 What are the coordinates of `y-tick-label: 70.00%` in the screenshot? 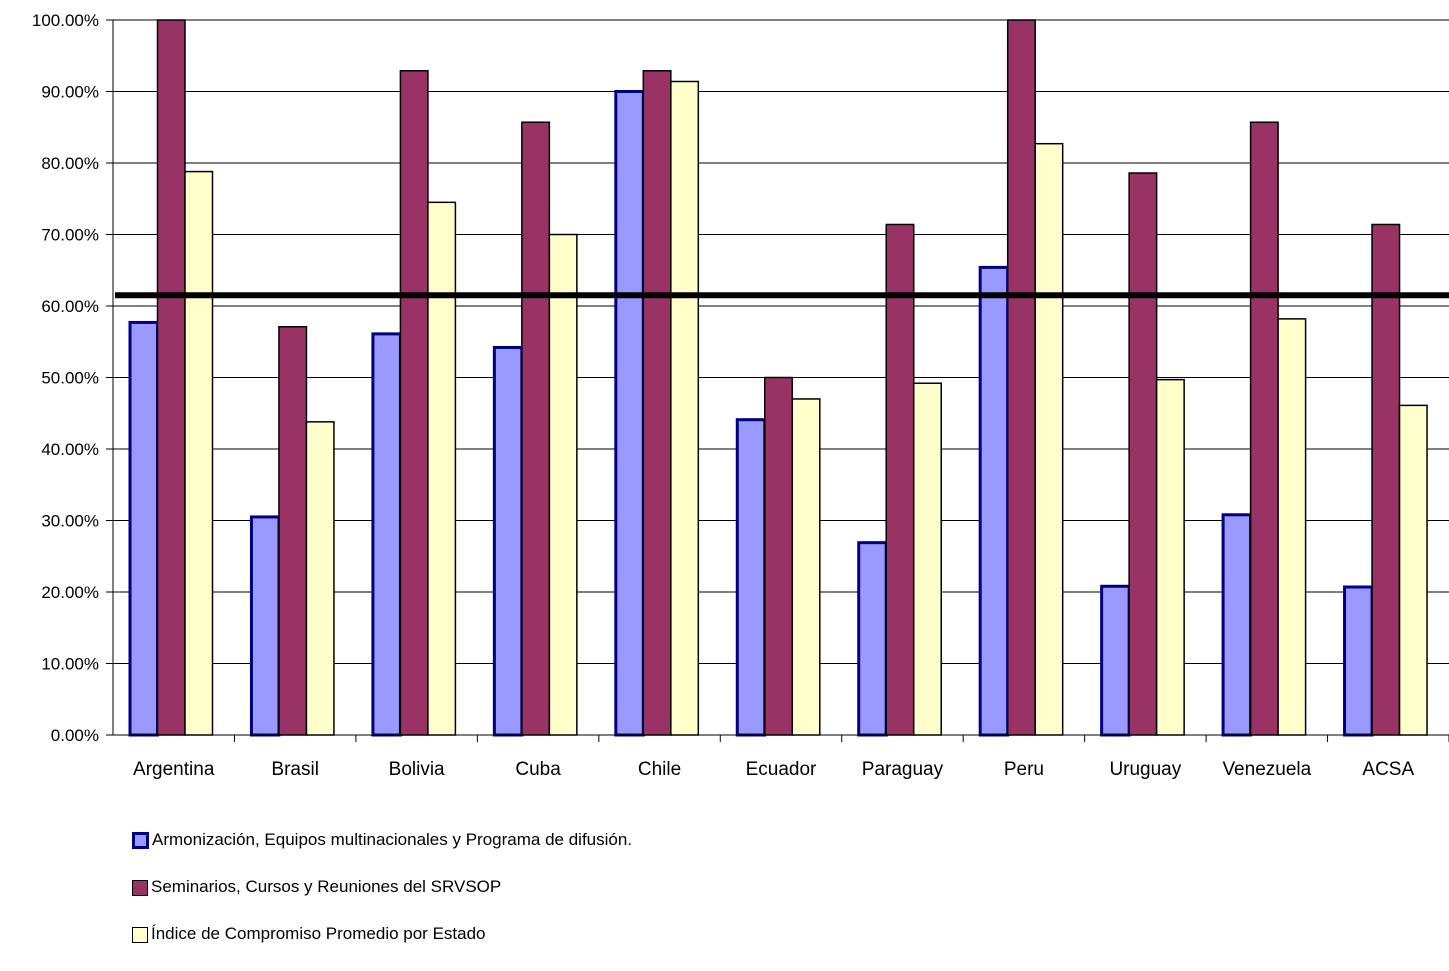 It's located at (70, 235).